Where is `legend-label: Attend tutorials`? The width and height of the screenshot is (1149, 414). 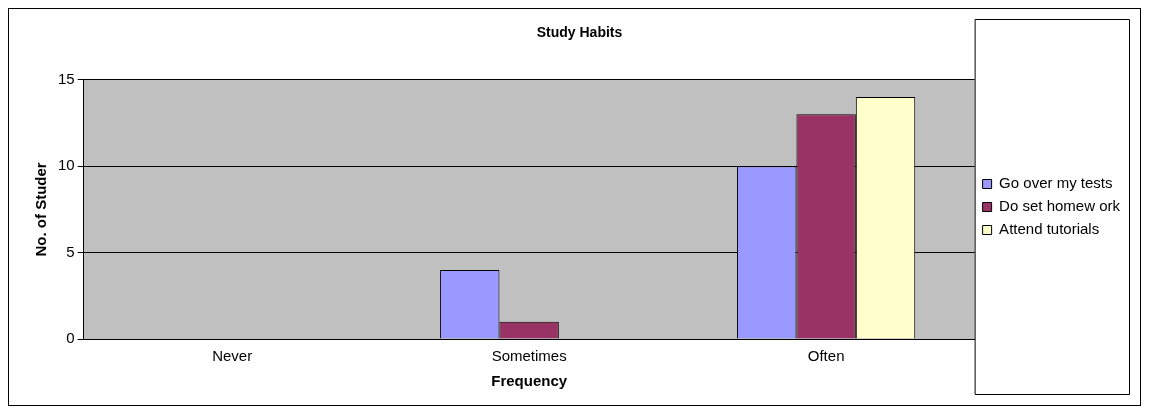 legend-label: Attend tutorials is located at coordinates (1049, 229).